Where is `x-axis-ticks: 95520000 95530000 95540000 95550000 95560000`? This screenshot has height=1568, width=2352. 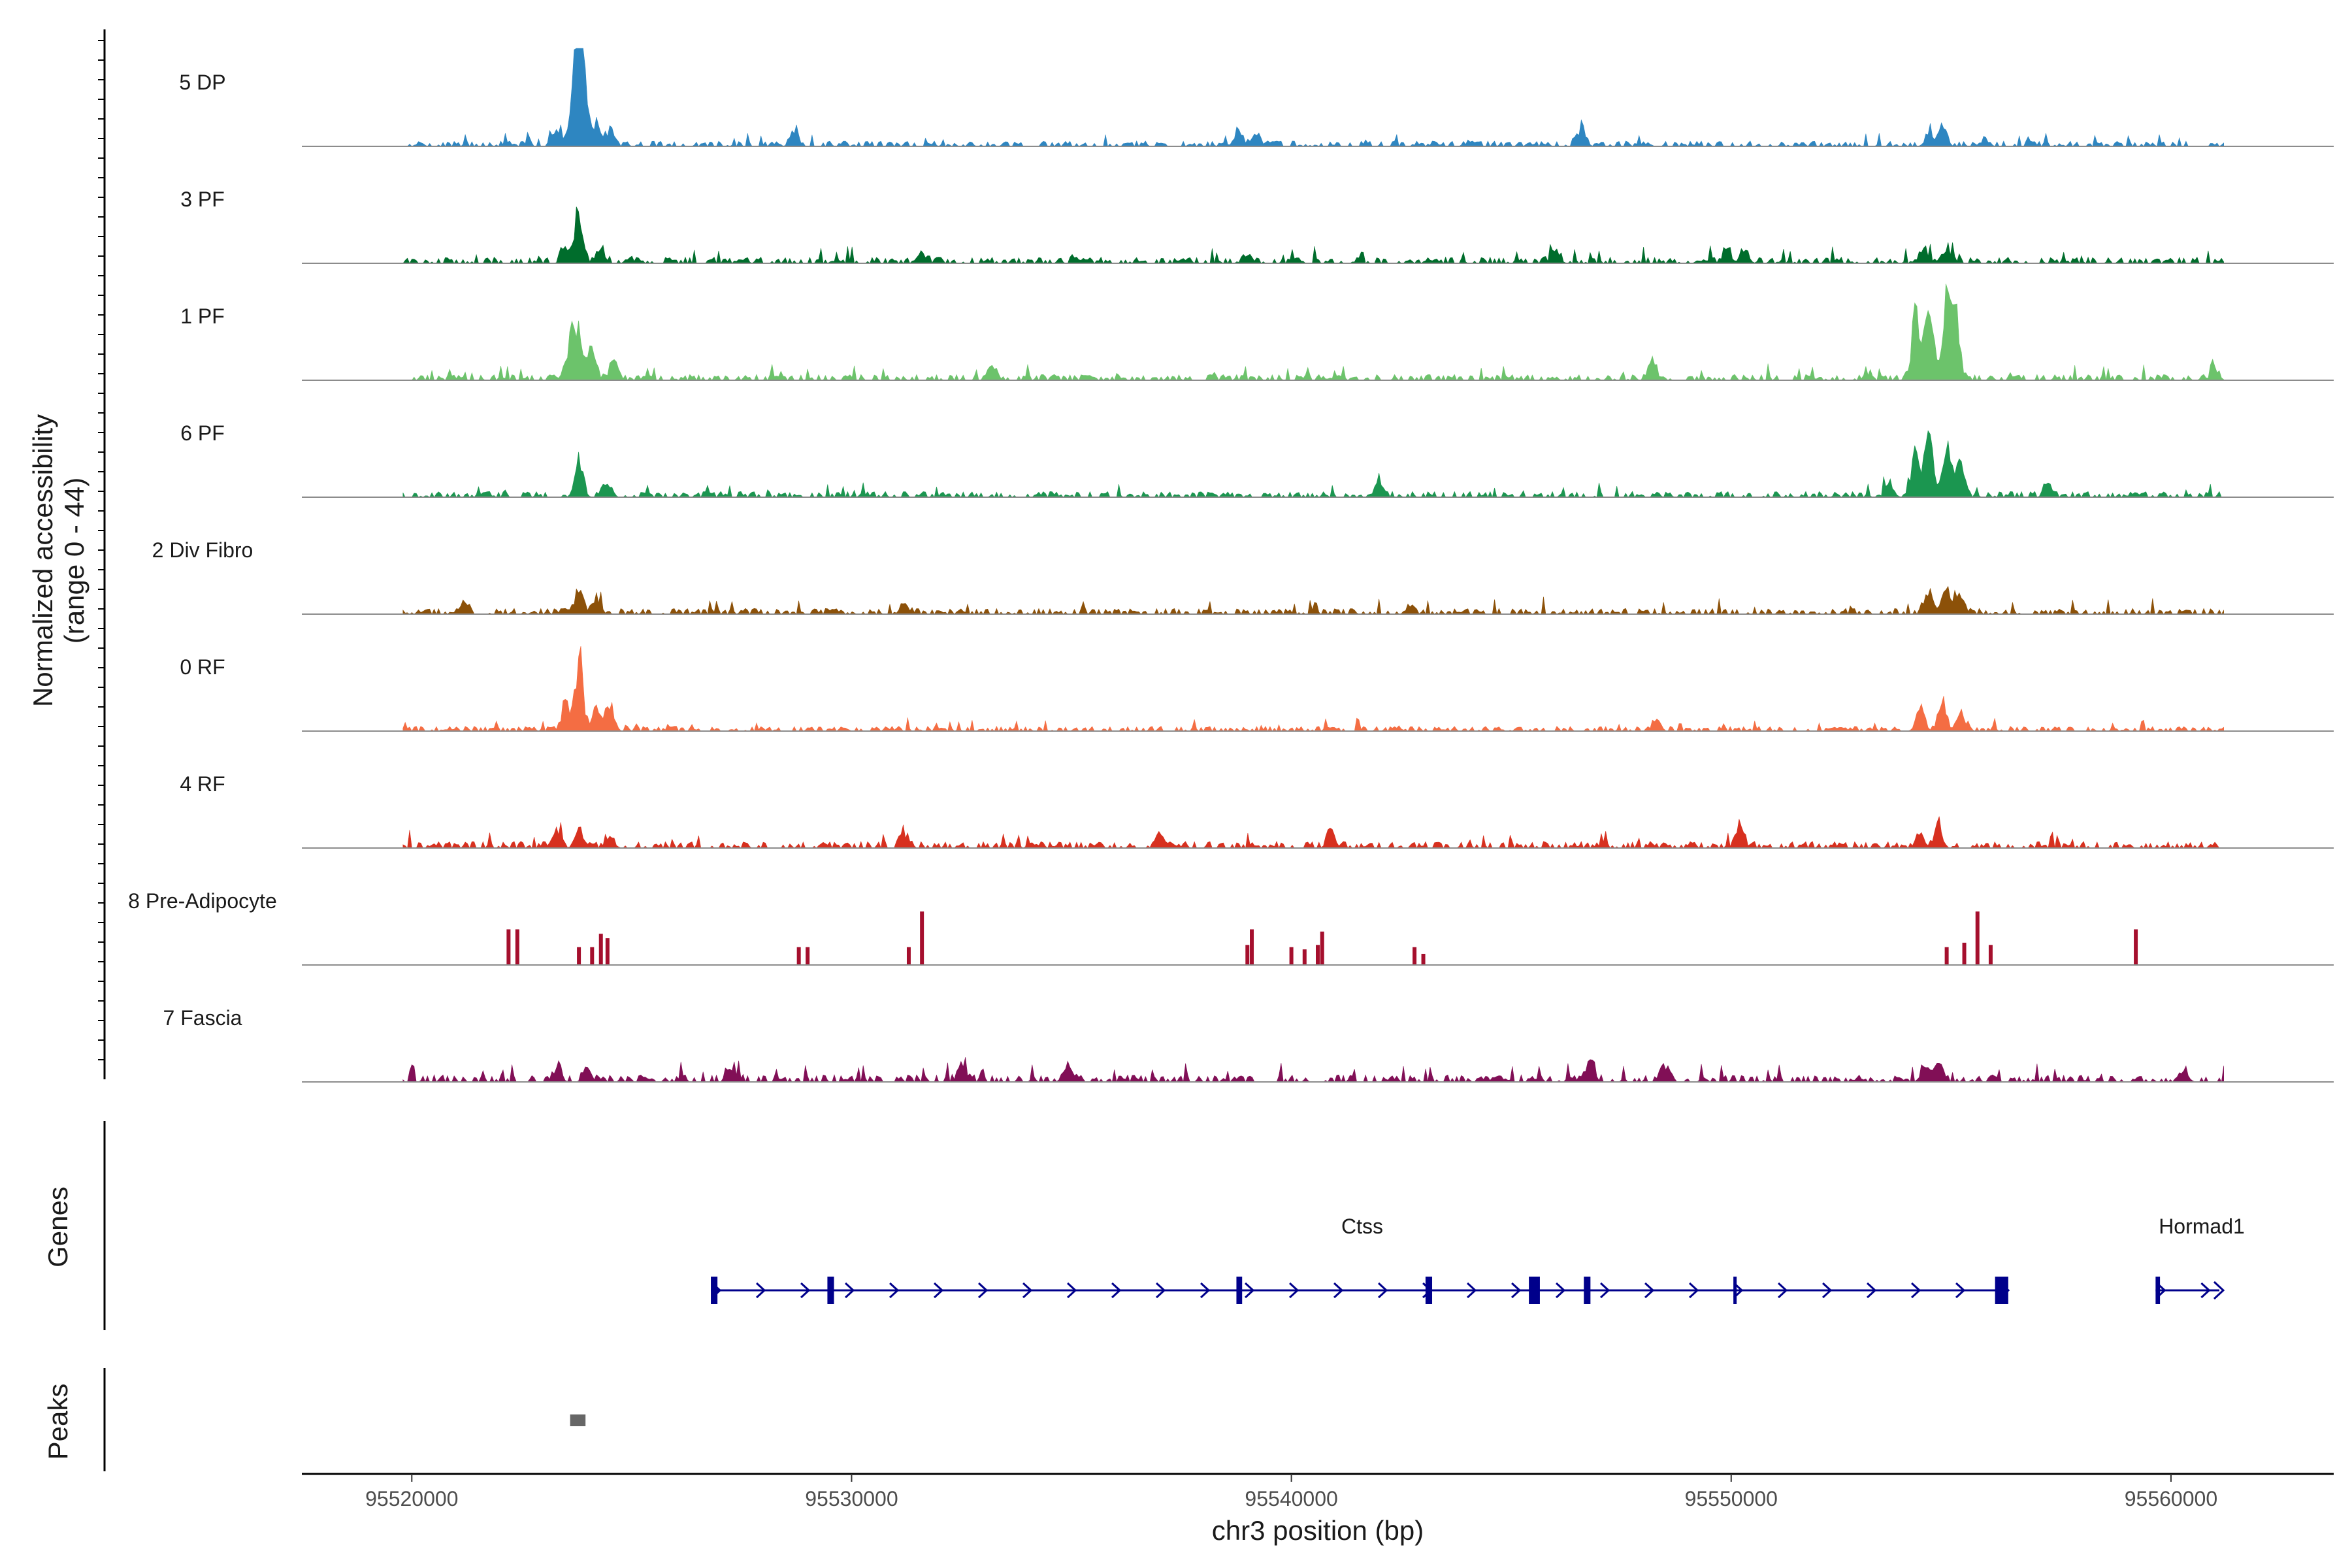
x-axis-ticks: 95520000 95530000 95540000 95550000 95560000 is located at coordinates (1291, 1492).